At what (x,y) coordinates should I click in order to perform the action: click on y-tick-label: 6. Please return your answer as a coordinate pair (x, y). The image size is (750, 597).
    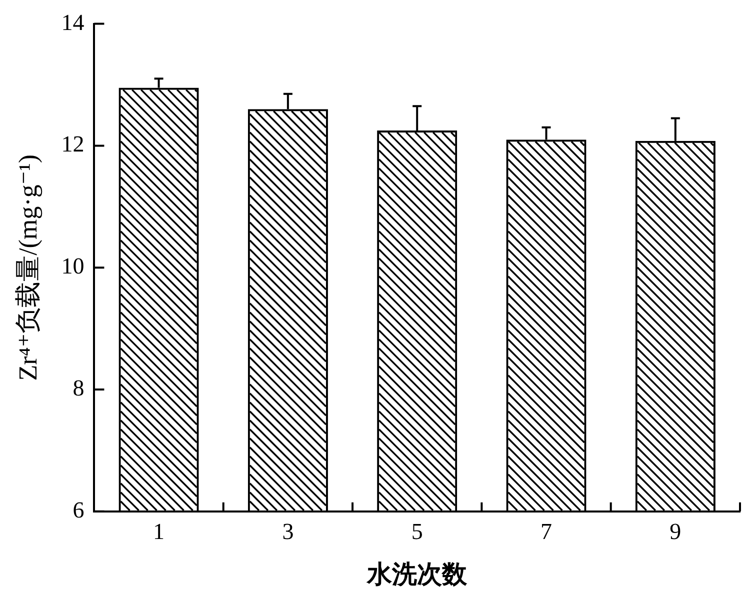
    Looking at the image, I should click on (78, 509).